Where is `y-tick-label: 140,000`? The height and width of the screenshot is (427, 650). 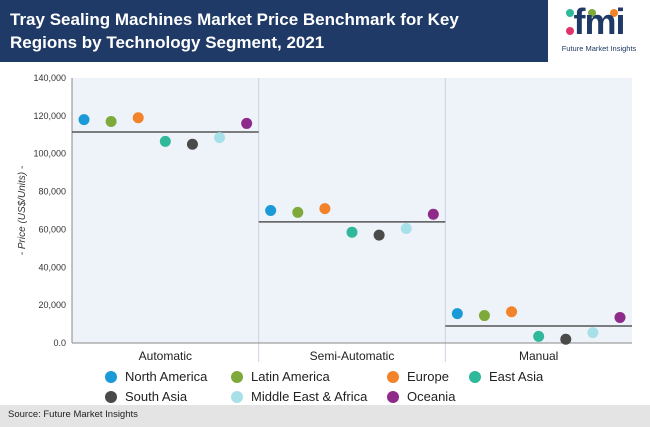 y-tick-label: 140,000 is located at coordinates (49, 78).